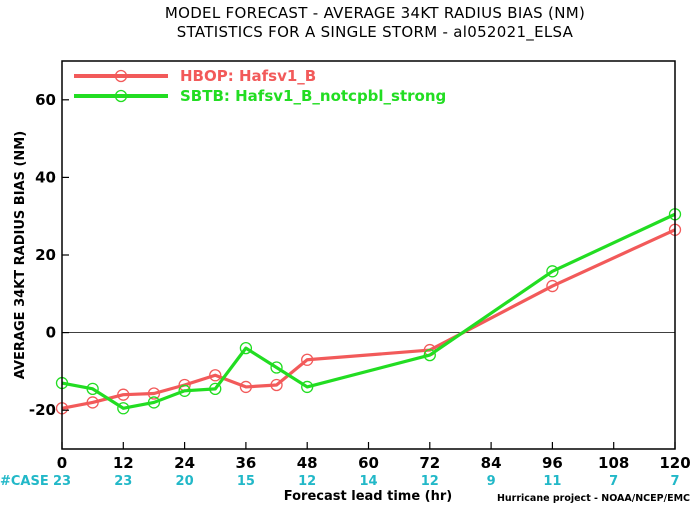  What do you see at coordinates (368, 496) in the screenshot?
I see `x-axis-label: Forecast lead time (hr)` at bounding box center [368, 496].